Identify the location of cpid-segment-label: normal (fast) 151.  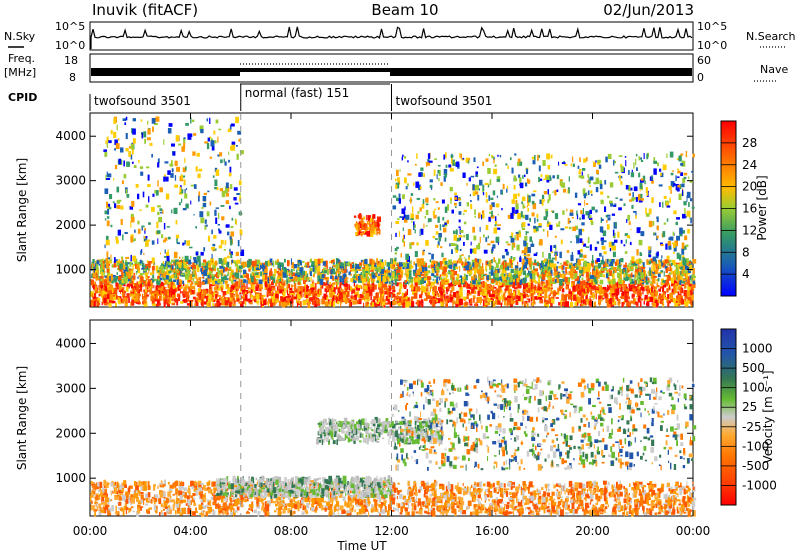
(297, 93).